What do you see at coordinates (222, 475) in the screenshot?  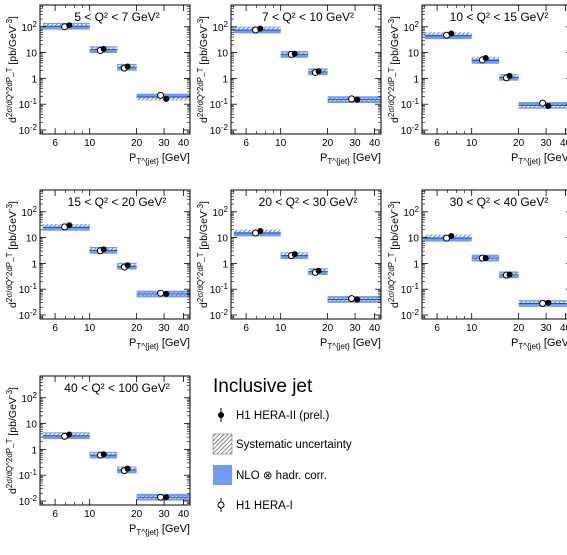 I see `blue-box-icon` at bounding box center [222, 475].